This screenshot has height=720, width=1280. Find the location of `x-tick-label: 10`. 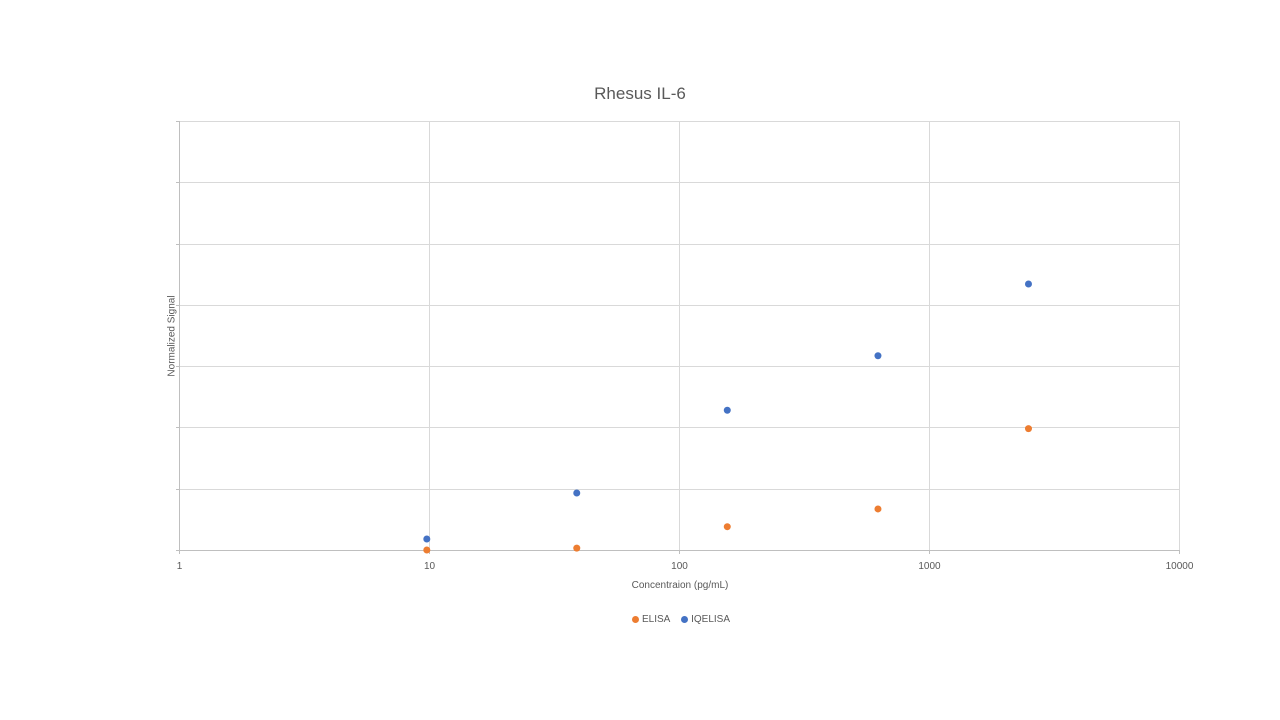

x-tick-label: 10 is located at coordinates (430, 566).